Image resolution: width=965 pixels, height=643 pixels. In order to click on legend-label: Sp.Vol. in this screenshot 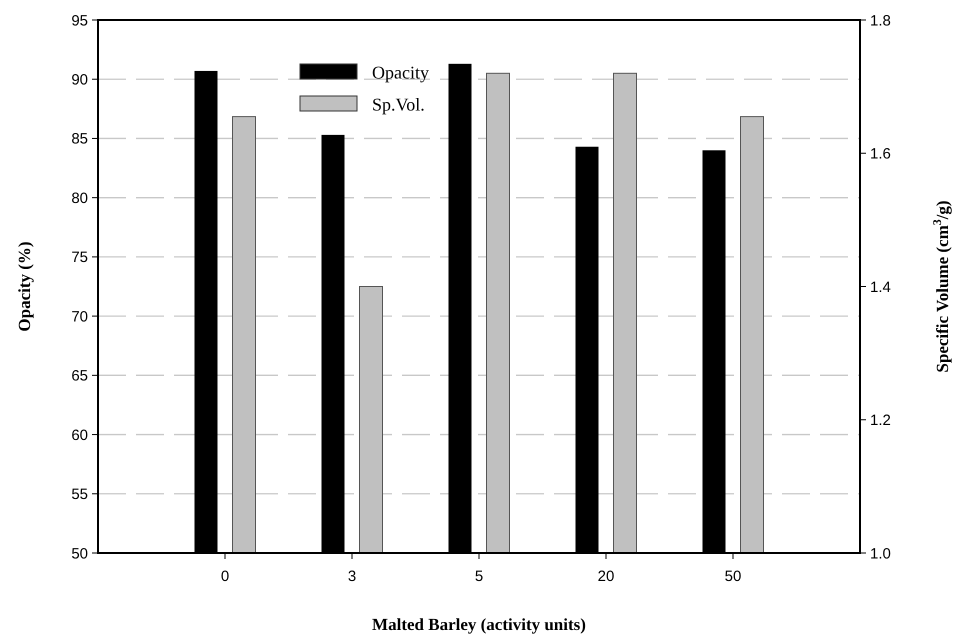, I will do `click(398, 104)`.